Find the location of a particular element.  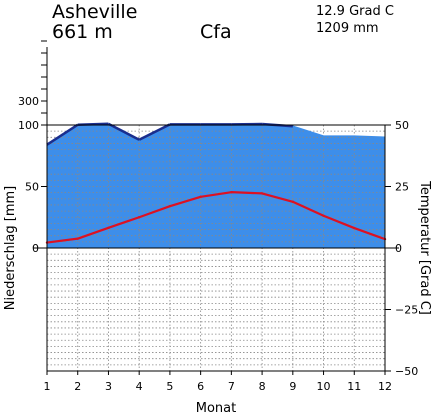

month-tick-label: 1 is located at coordinates (47, 386).